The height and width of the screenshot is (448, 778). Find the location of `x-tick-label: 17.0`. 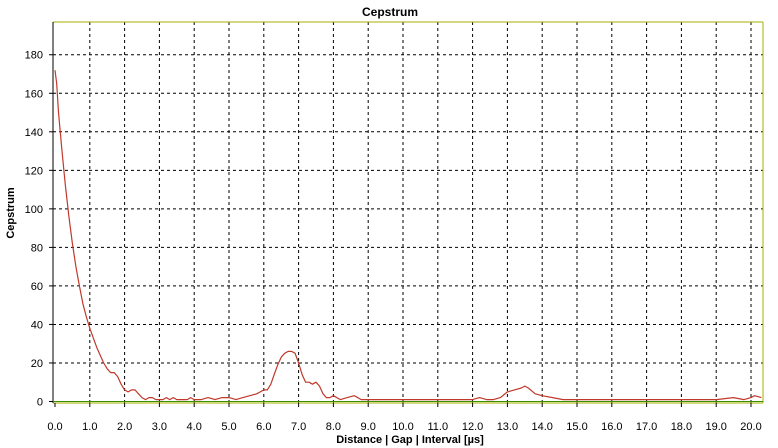

x-tick-label: 17.0 is located at coordinates (646, 427).